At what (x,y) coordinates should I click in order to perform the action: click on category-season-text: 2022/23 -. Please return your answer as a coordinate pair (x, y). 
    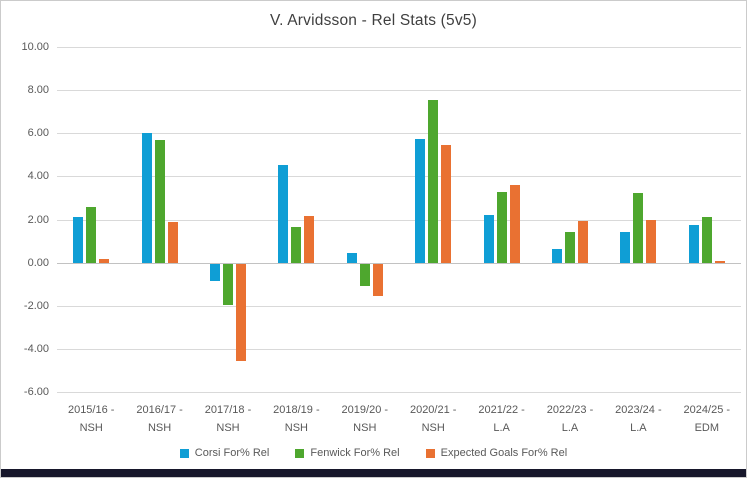
    Looking at the image, I should click on (570, 410).